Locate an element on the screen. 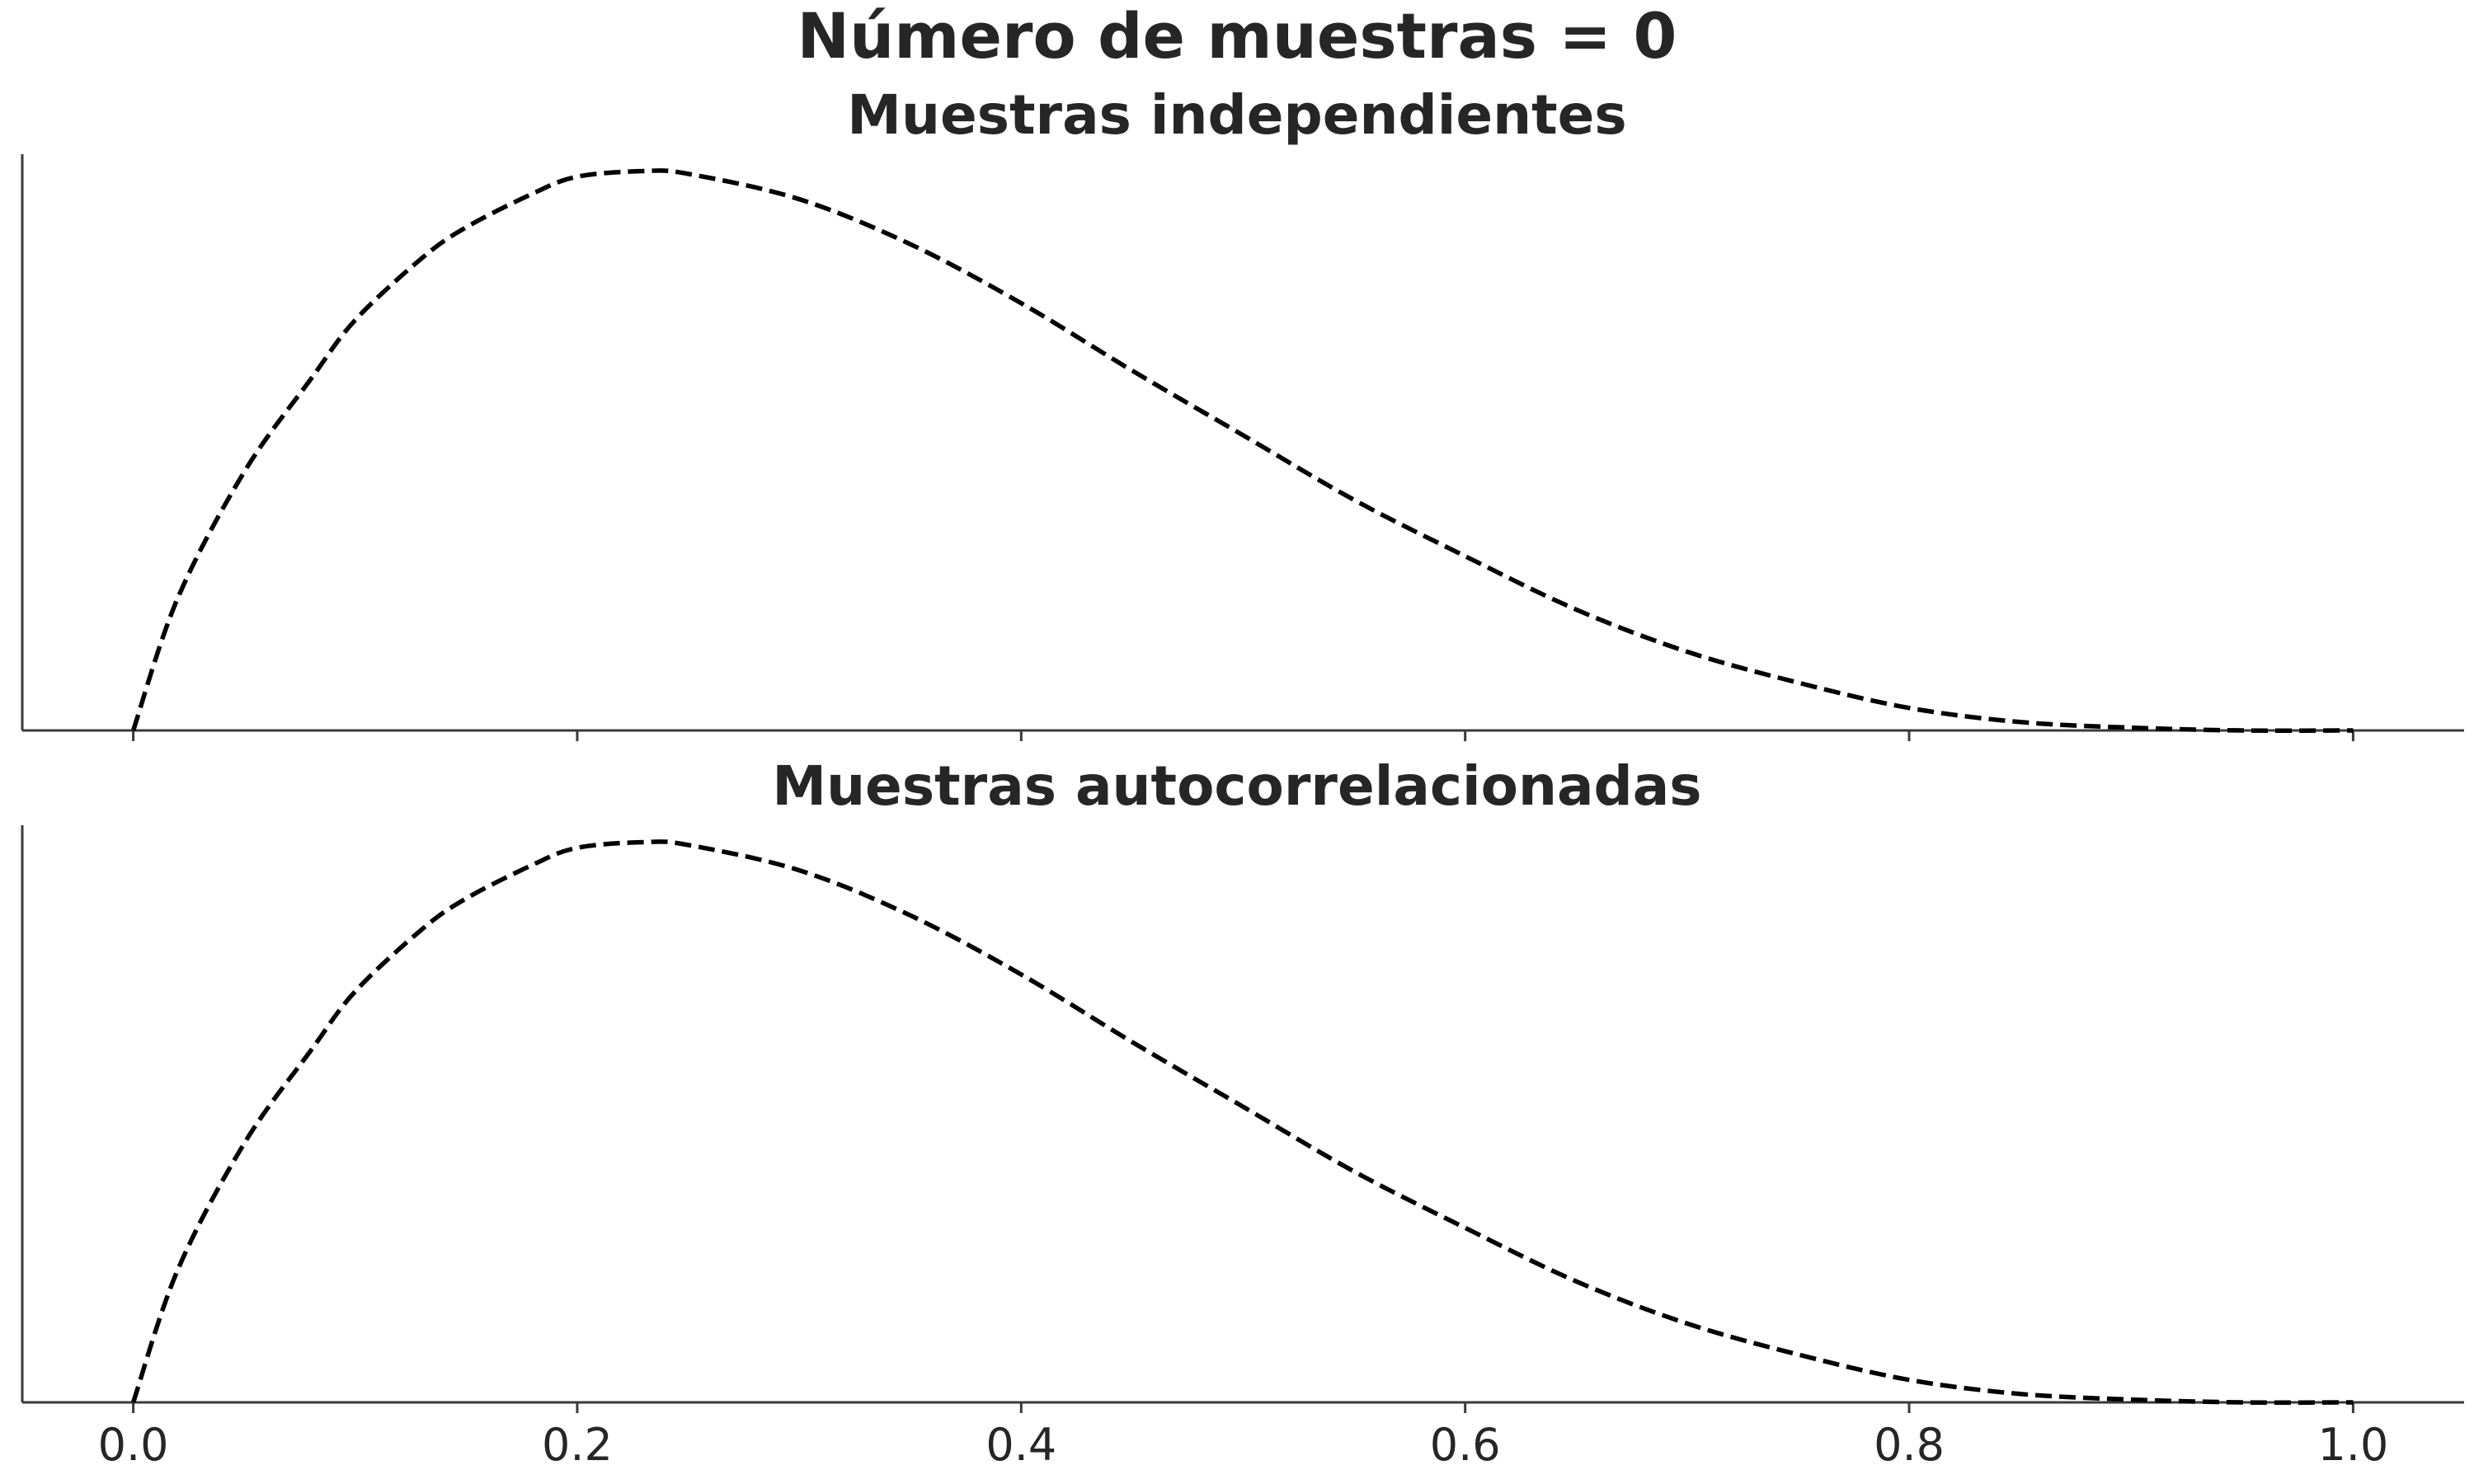  x-tick-labels: 0.0 0.2 0.4 0.6 0.8 1.0 is located at coordinates (1243, 1445).